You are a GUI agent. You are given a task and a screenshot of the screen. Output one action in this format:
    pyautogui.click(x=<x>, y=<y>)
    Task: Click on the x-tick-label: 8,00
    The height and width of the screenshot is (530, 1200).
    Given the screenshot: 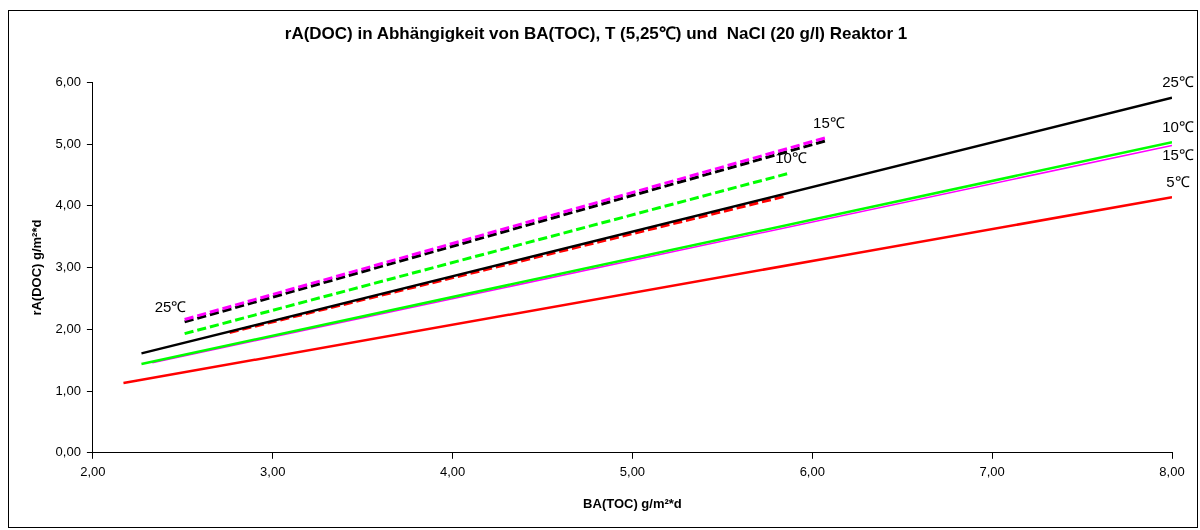 What is the action you would take?
    pyautogui.click(x=1172, y=472)
    